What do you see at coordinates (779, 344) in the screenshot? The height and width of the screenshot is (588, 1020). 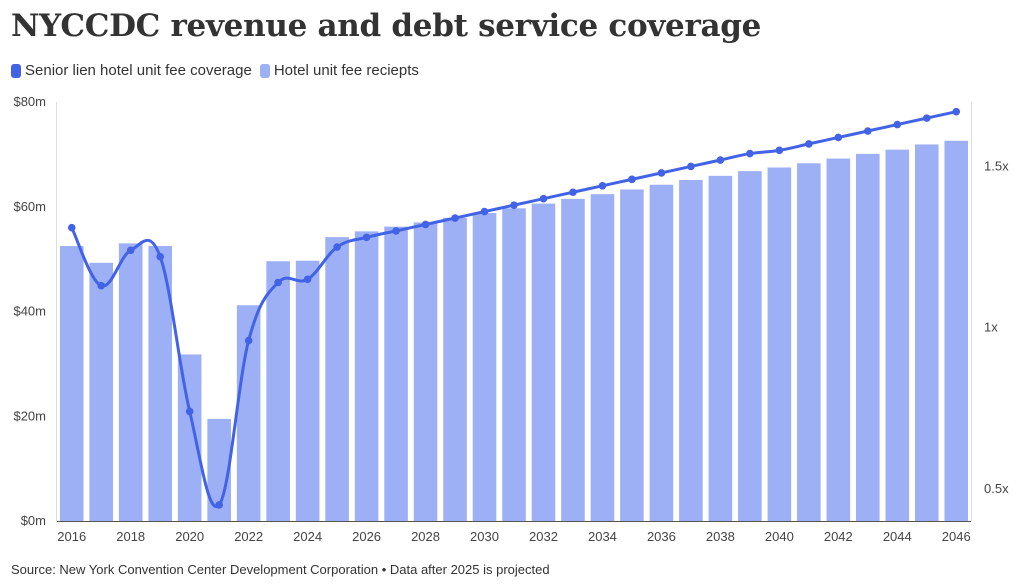 I see `bar-2040` at bounding box center [779, 344].